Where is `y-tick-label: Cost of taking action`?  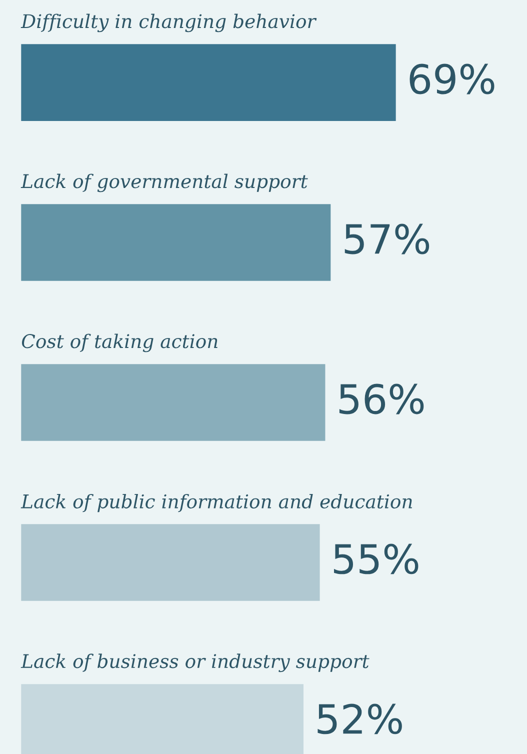 y-tick-label: Cost of taking action is located at coordinates (120, 343).